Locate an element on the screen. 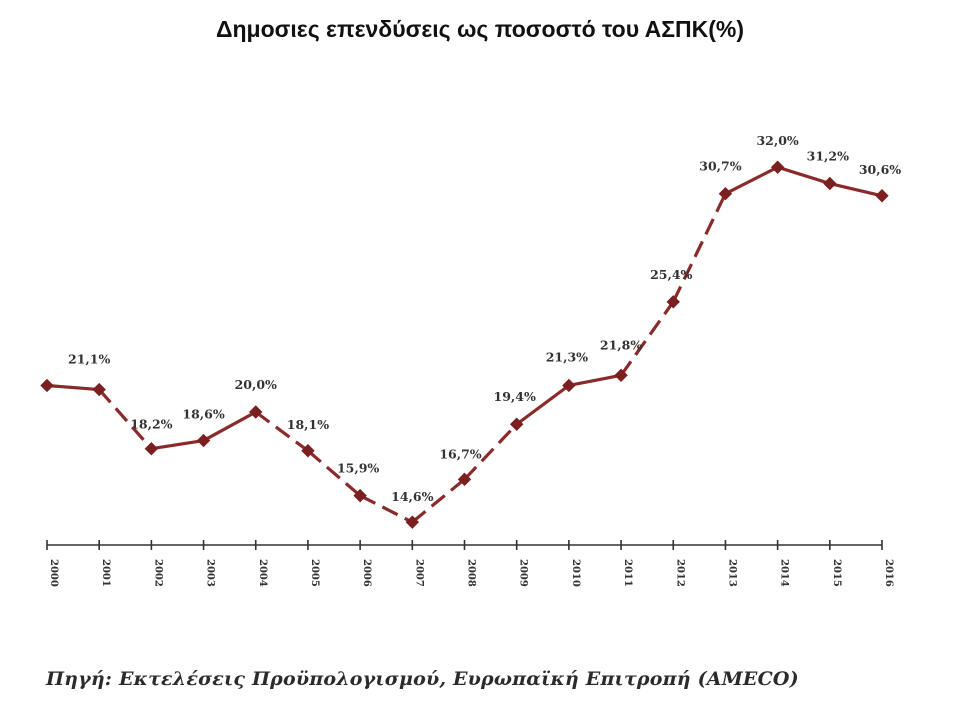  data-label: 14,6% is located at coordinates (412, 496).